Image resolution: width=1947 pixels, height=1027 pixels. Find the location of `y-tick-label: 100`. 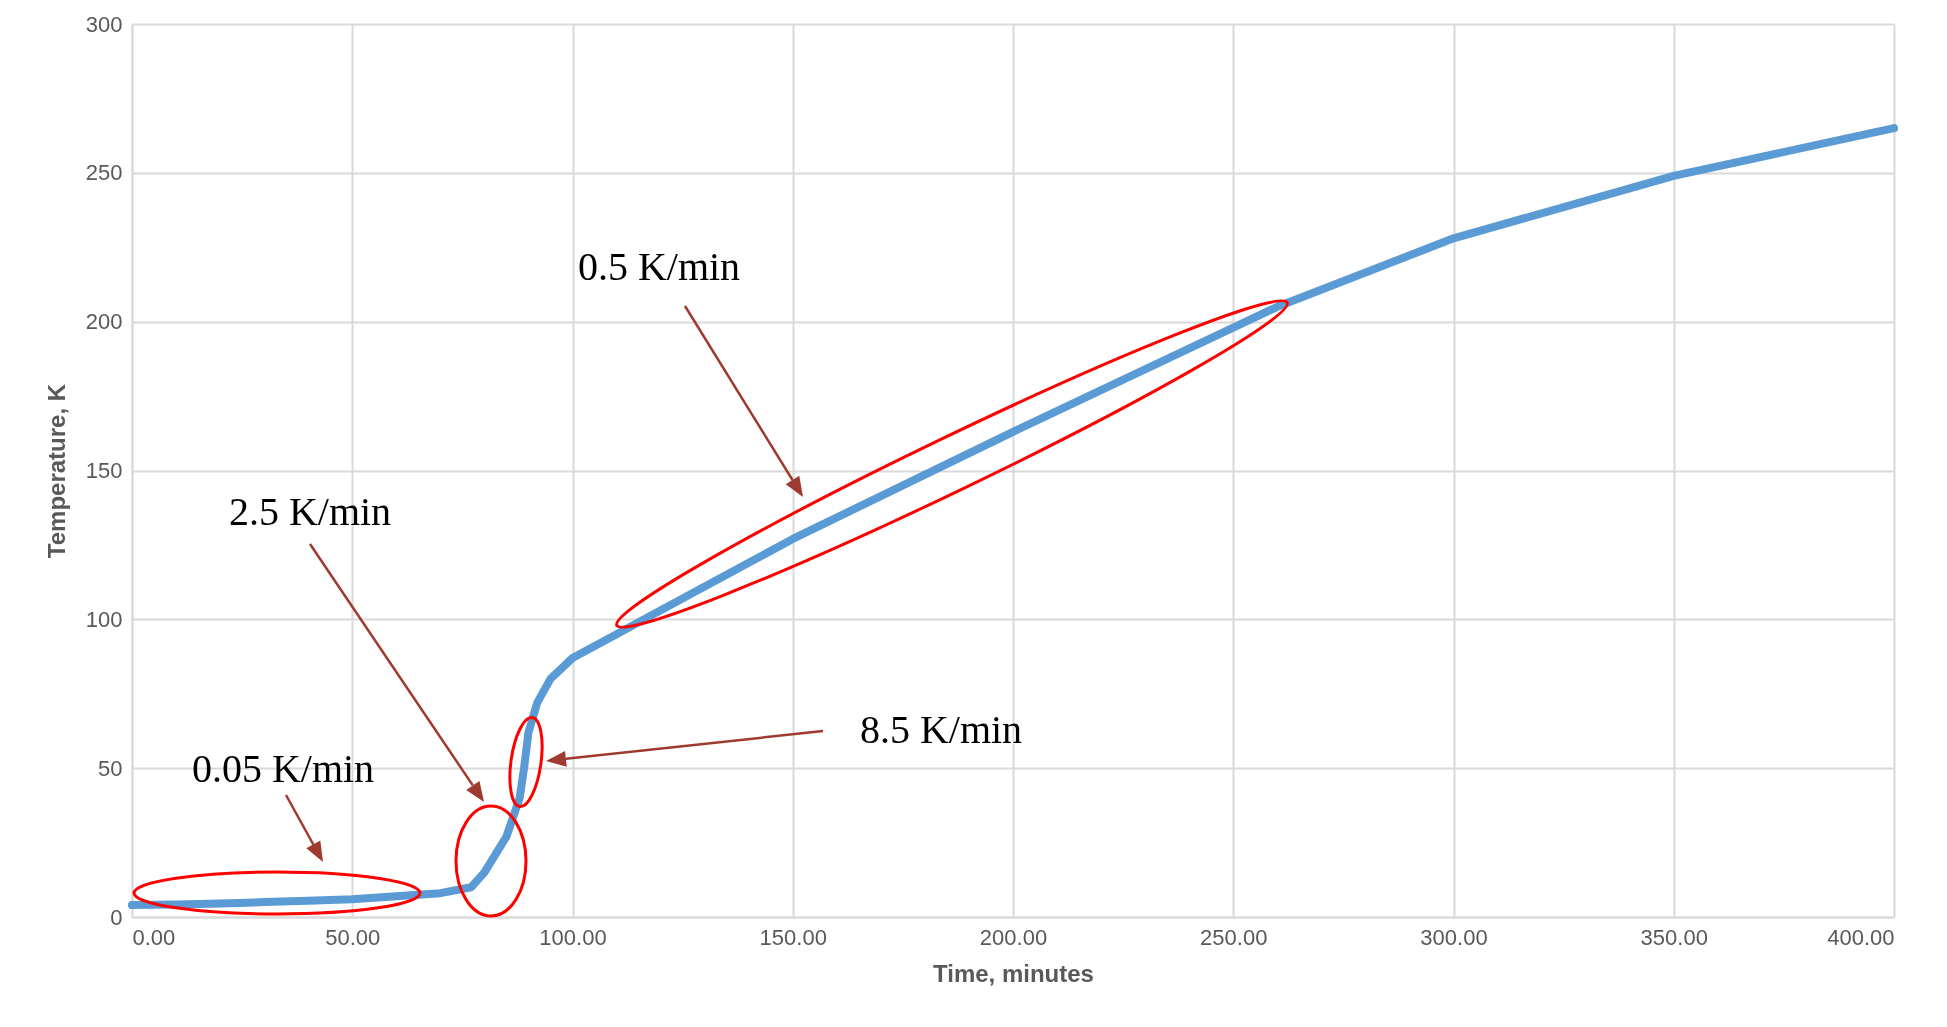

y-tick-label: 100 is located at coordinates (104, 619).